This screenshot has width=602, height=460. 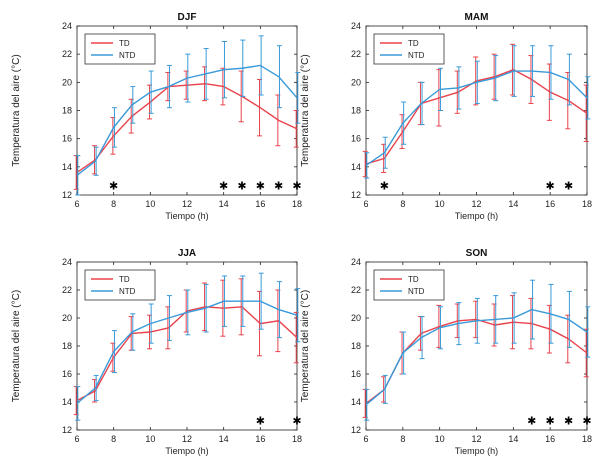 What do you see at coordinates (187, 253) in the screenshot?
I see `chart-title: JJA` at bounding box center [187, 253].